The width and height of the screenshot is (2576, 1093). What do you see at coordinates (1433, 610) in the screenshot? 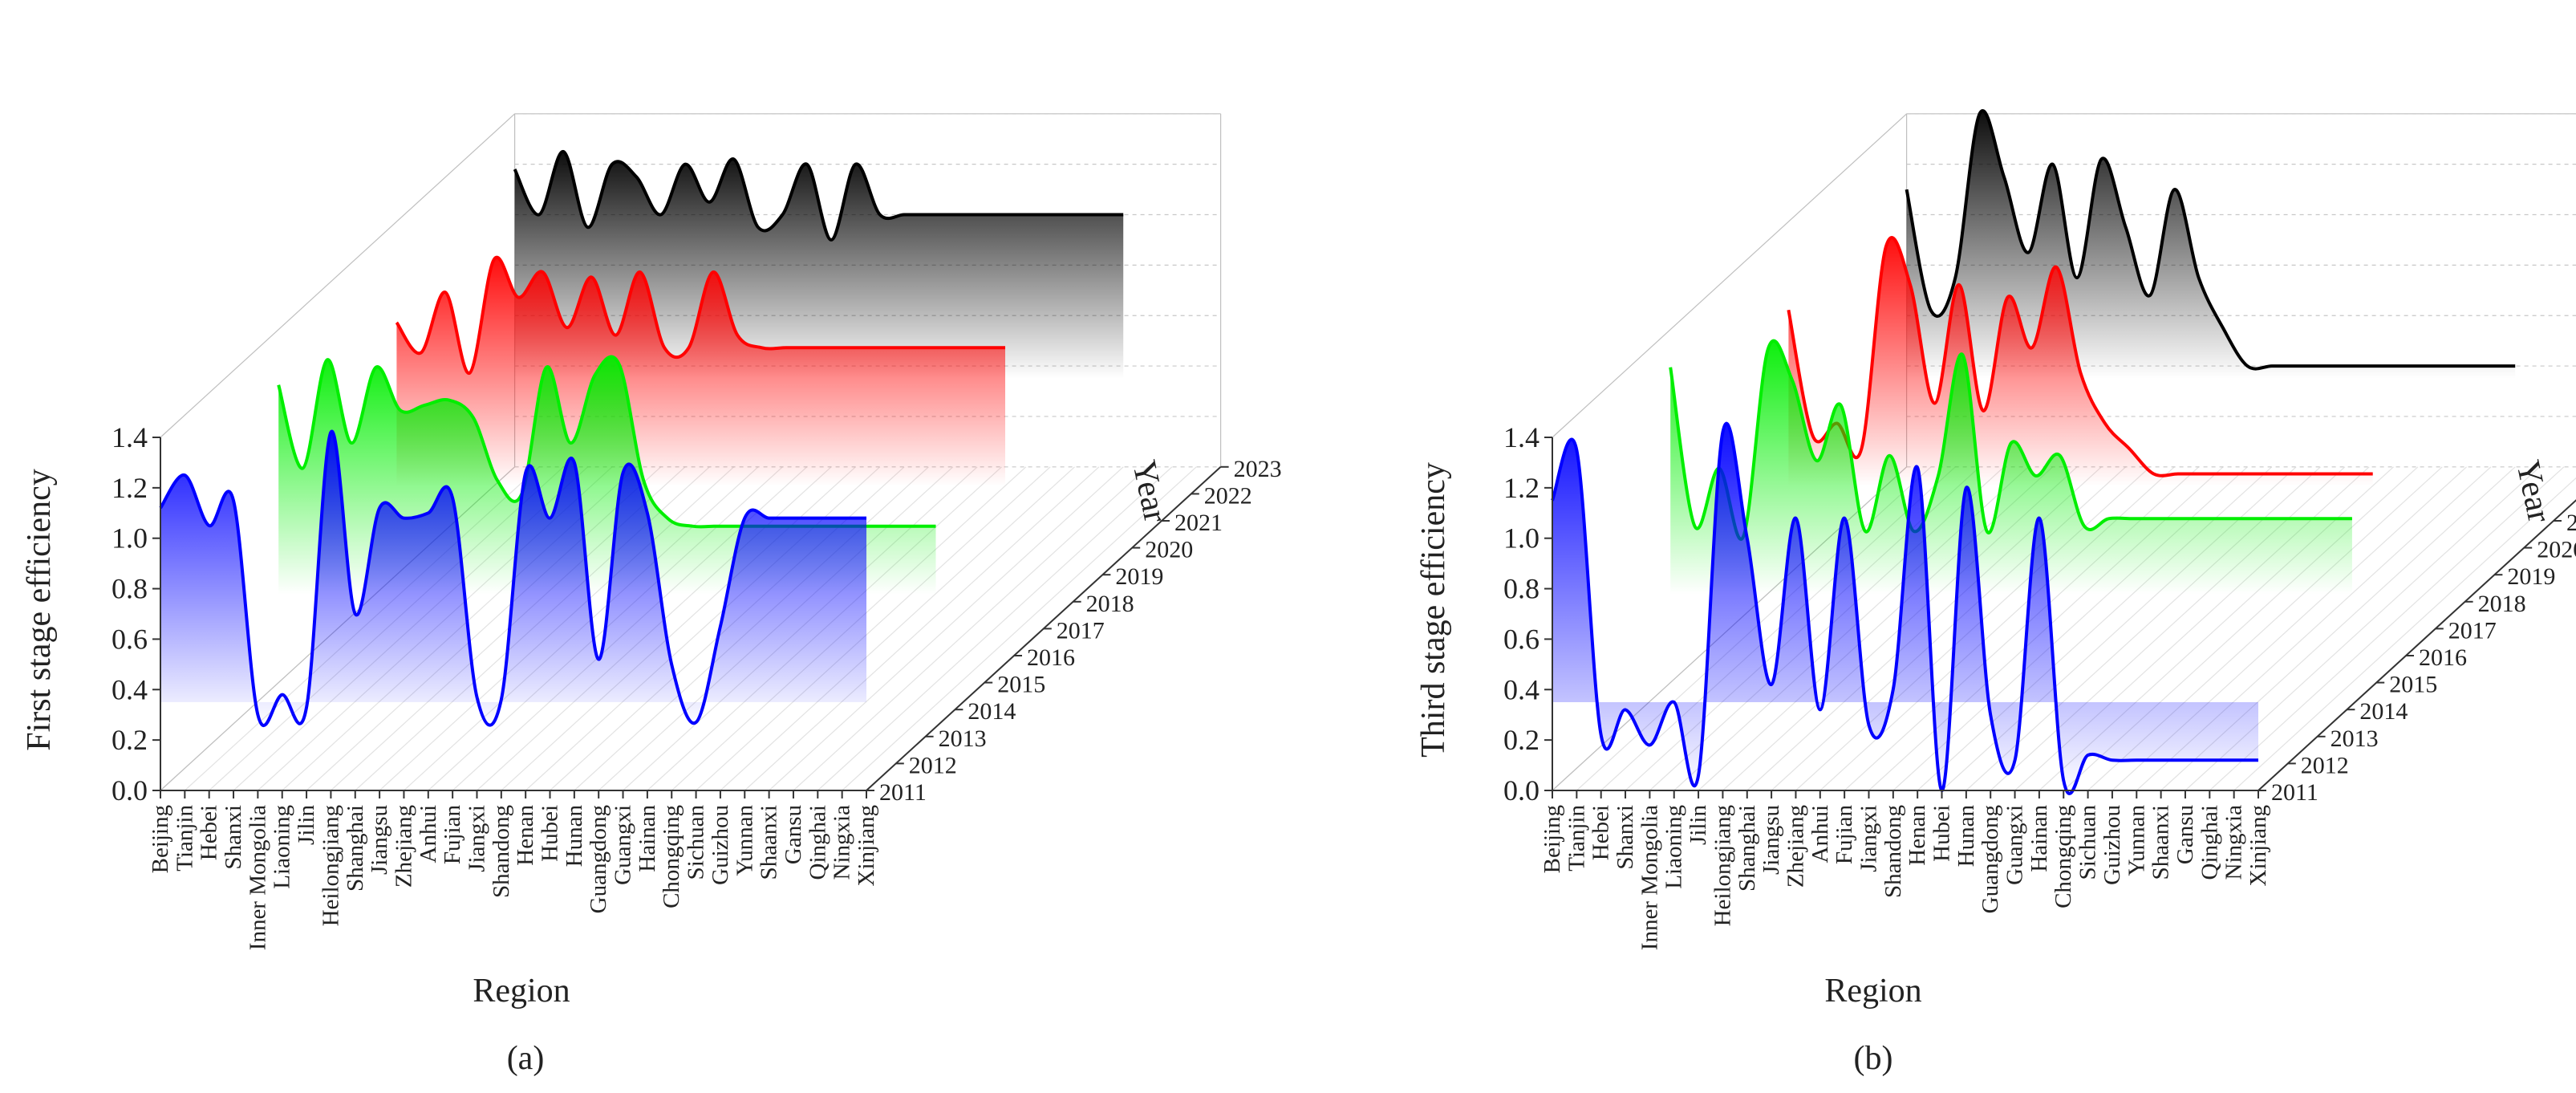
I see `y-axis-title: Third stage efficiency` at bounding box center [1433, 610].